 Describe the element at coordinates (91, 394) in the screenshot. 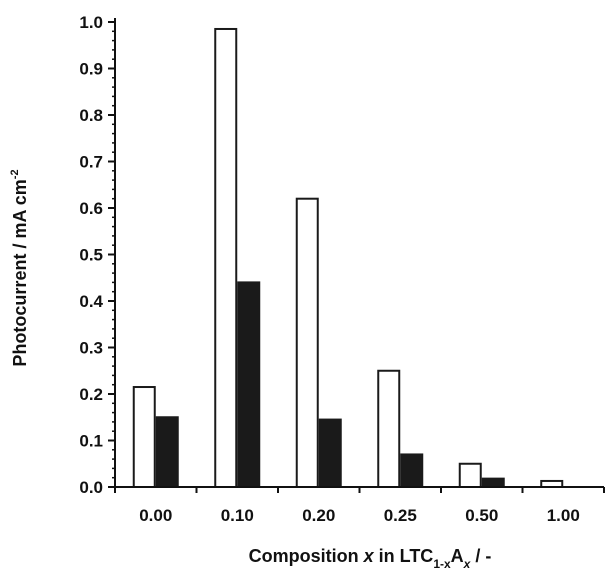

I see `y-tick-label: 0.2` at that location.